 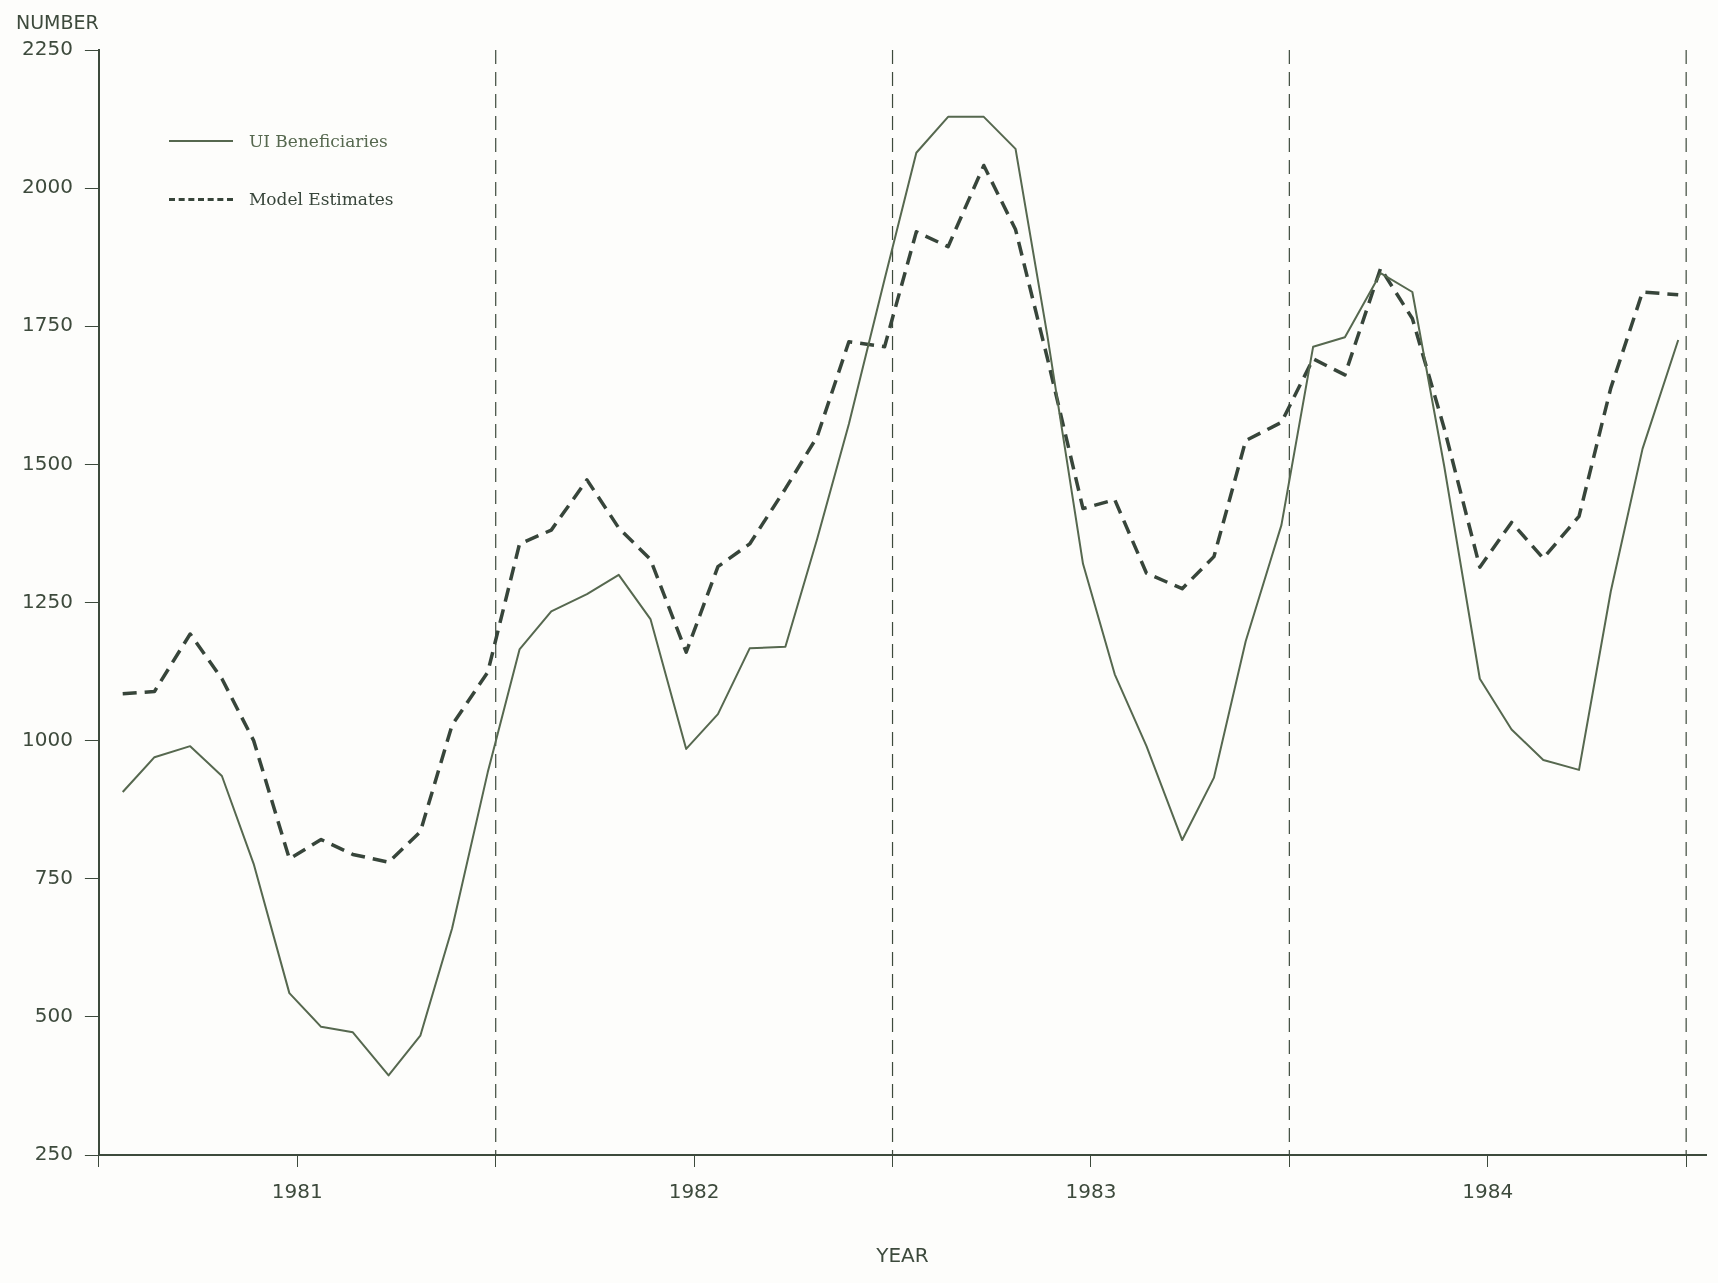 I want to click on y-tick-label: 1750, so click(x=47, y=324).